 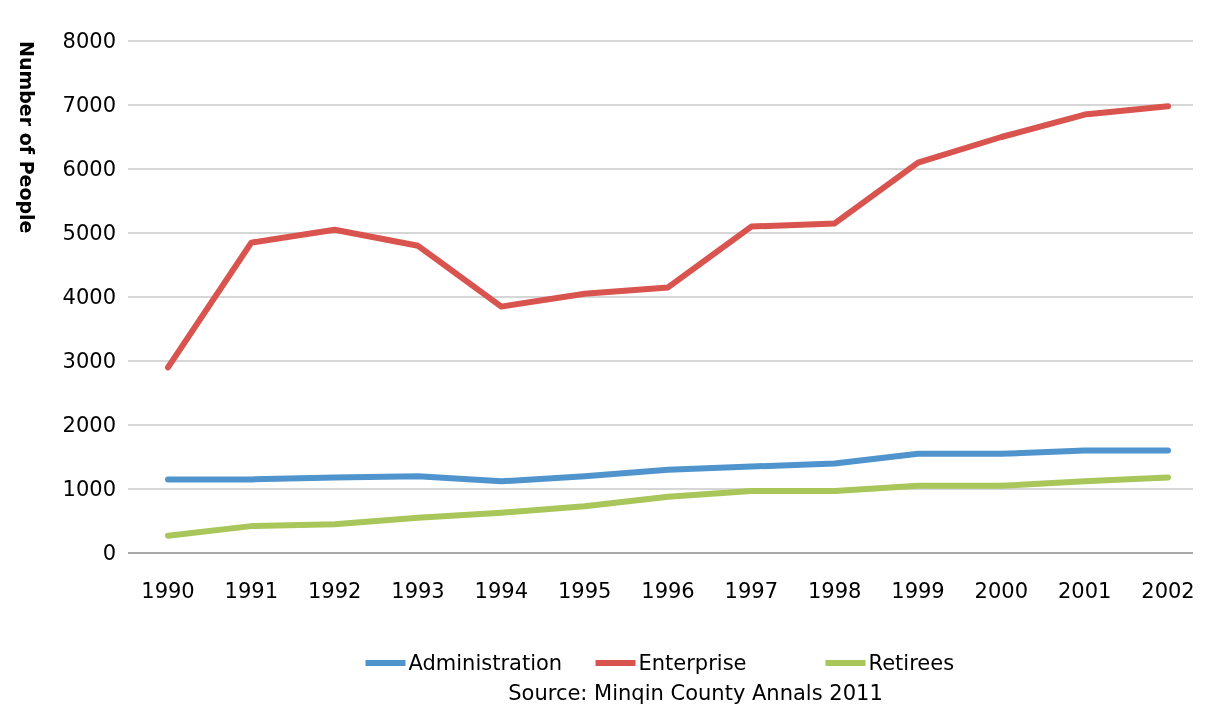 I want to click on x-tick-label: 1998, so click(x=834, y=591).